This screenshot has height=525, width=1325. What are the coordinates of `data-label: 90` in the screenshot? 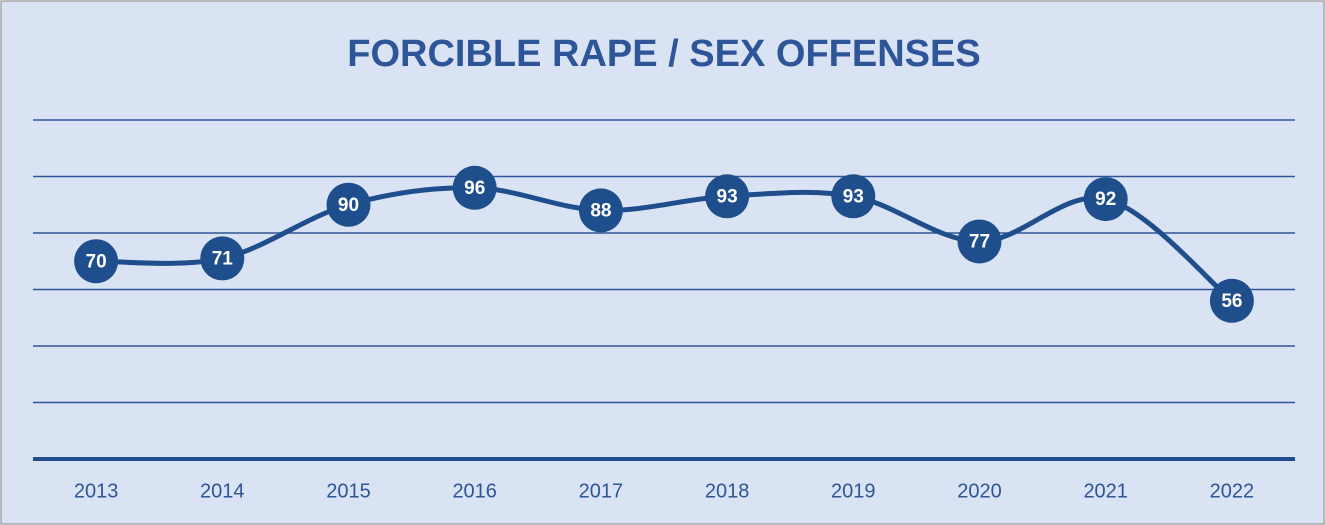 It's located at (348, 205).